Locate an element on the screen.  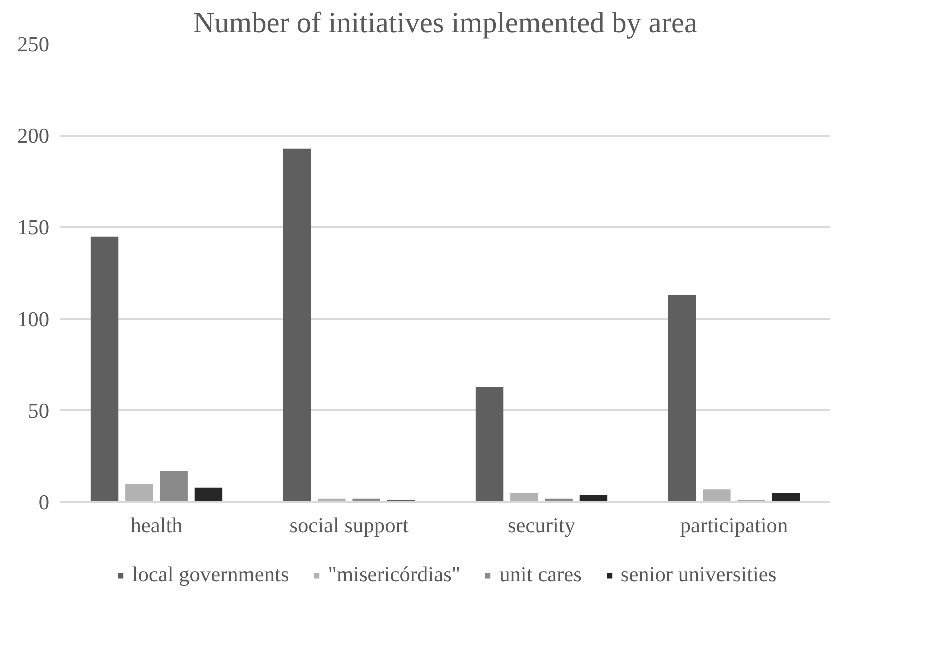
legend-label: local governments is located at coordinates (211, 575).